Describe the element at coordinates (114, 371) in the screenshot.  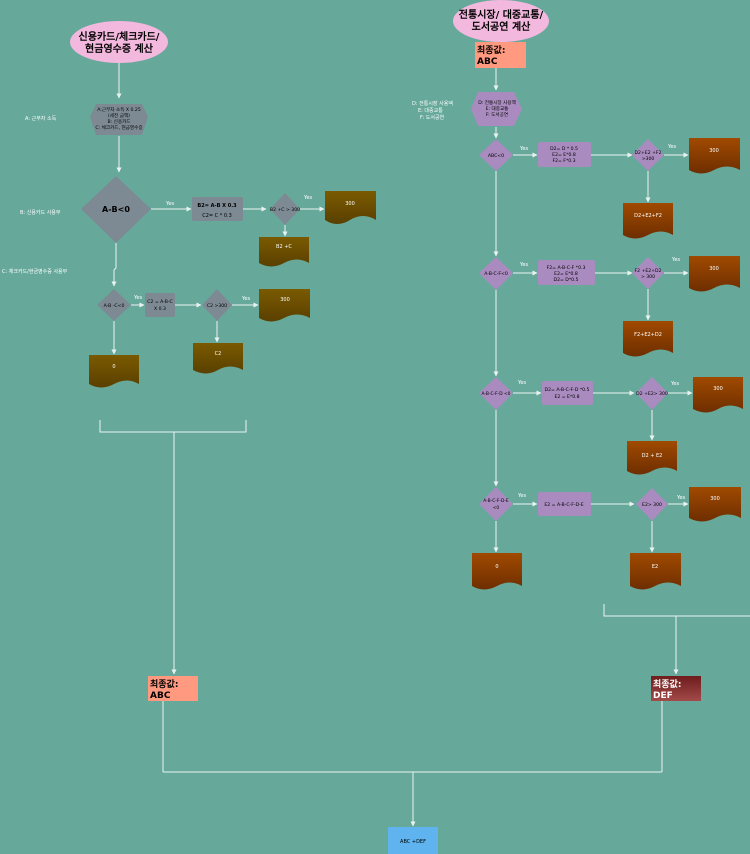
I see `output-0-left: 0` at that location.